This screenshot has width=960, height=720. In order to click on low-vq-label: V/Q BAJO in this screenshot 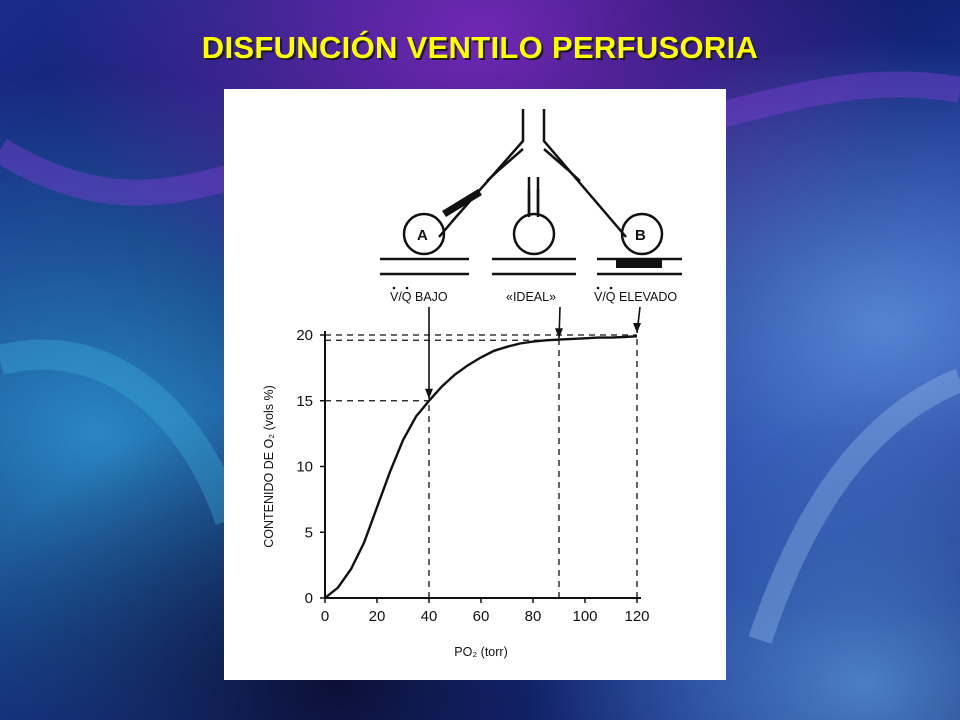, I will do `click(419, 297)`.